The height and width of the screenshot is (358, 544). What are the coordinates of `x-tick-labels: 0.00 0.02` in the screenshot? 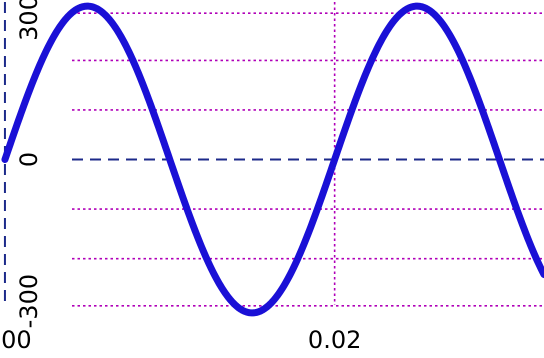 It's located at (180, 340).